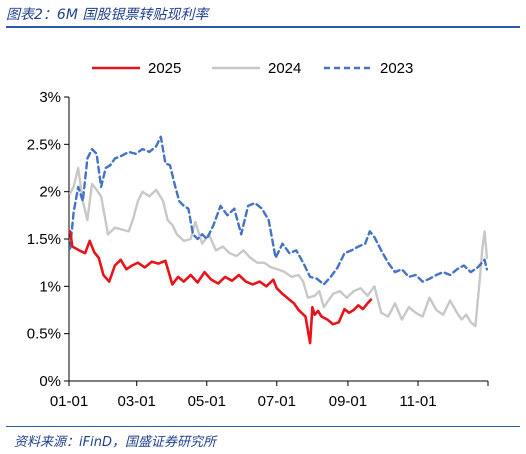  Describe the element at coordinates (44, 334) in the screenshot. I see `y-tick-label: 0.5%` at that location.